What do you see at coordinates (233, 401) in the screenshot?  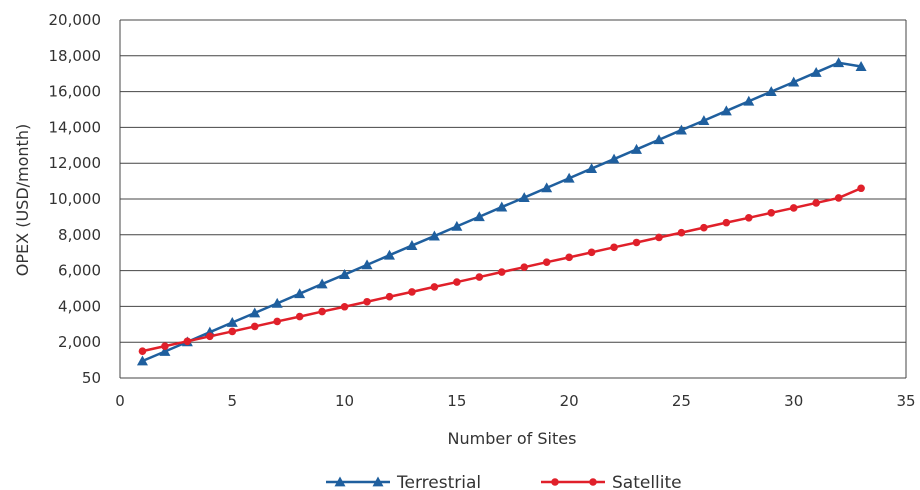 I see `x-tick-label: 5` at bounding box center [233, 401].